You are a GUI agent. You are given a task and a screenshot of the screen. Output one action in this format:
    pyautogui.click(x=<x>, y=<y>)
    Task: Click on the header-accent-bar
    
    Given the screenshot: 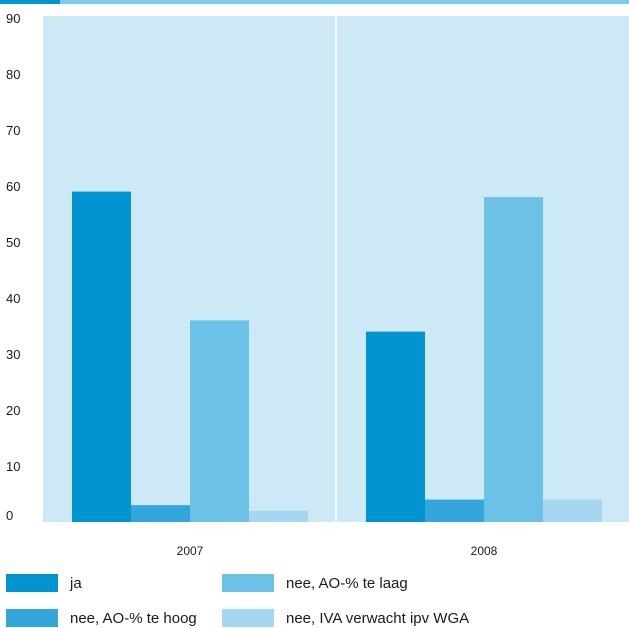 What is the action you would take?
    pyautogui.click(x=30, y=2)
    